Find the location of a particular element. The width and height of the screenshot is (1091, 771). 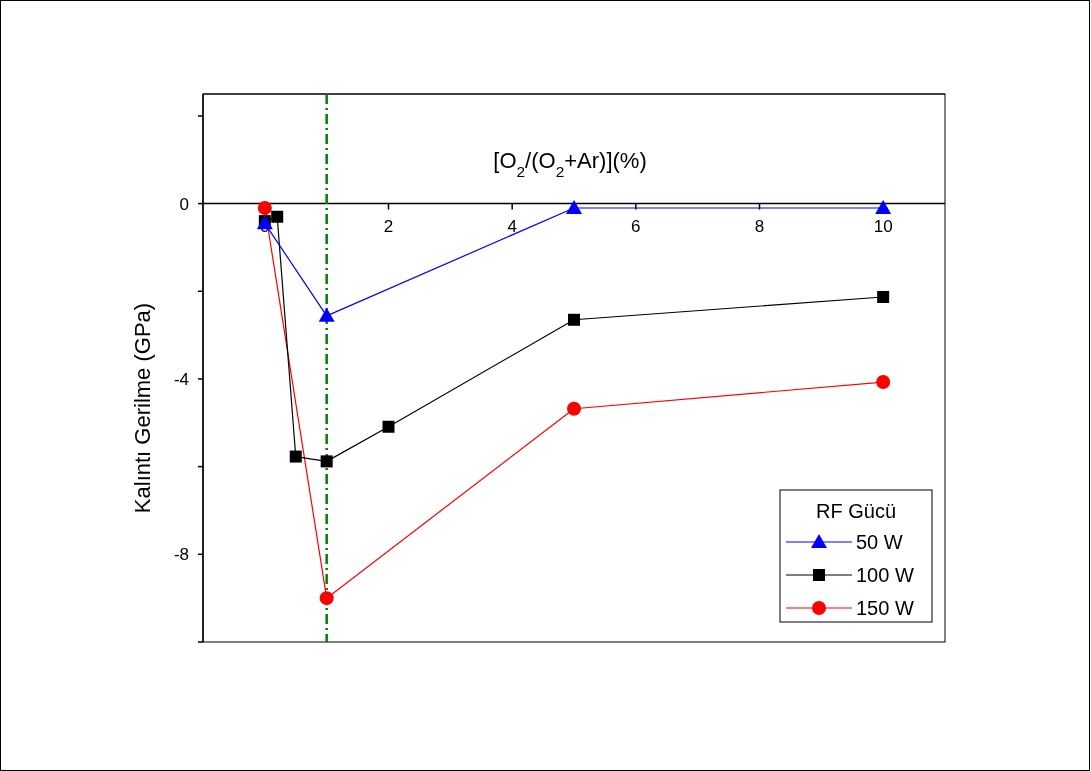

y-tick-label: -8 is located at coordinates (181, 555).